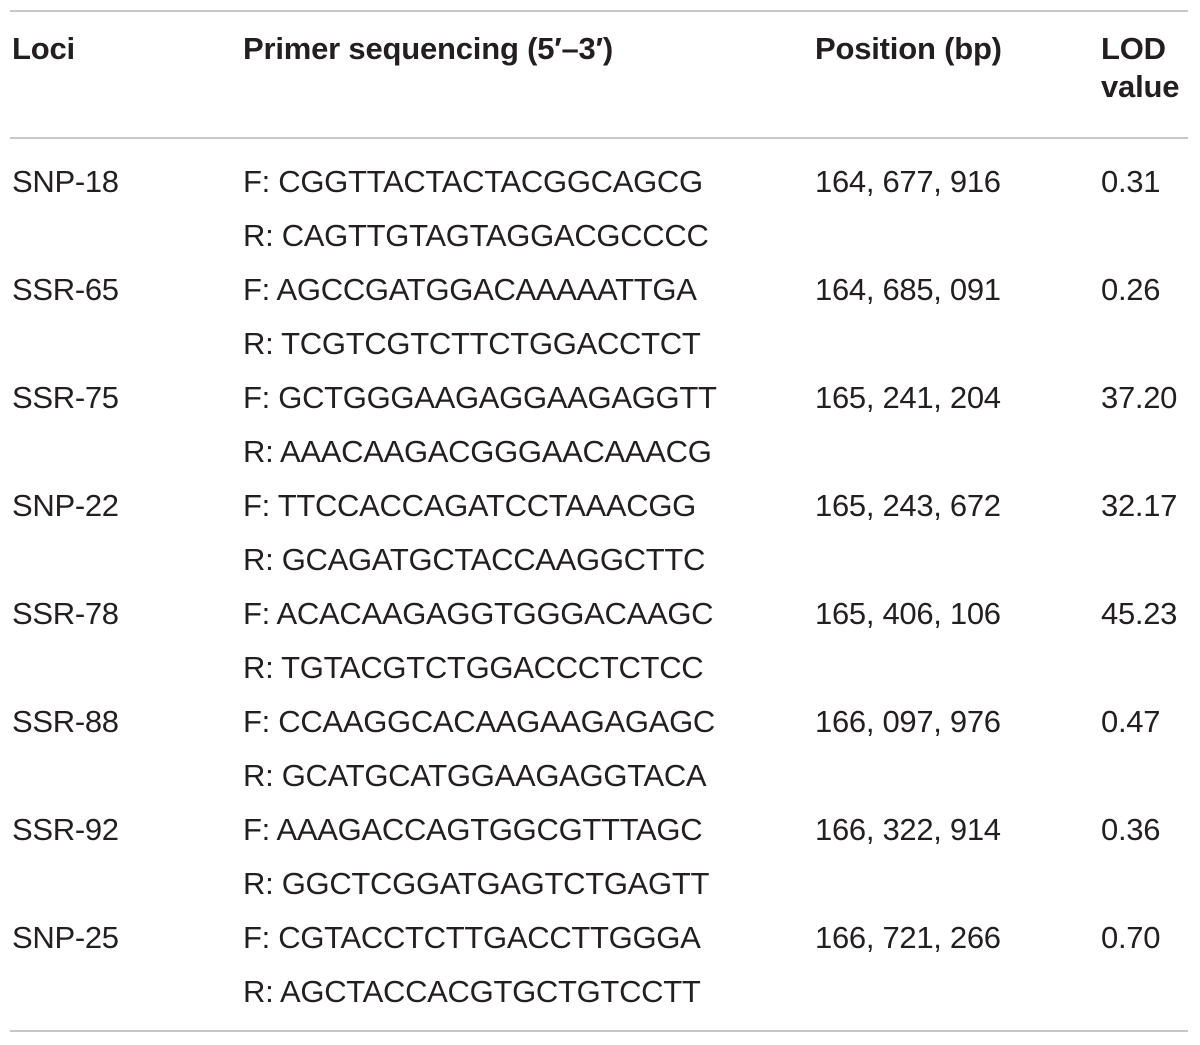 This screenshot has width=1200, height=1045. Describe the element at coordinates (65, 937) in the screenshot. I see `locus-cell: SNP-25` at that location.